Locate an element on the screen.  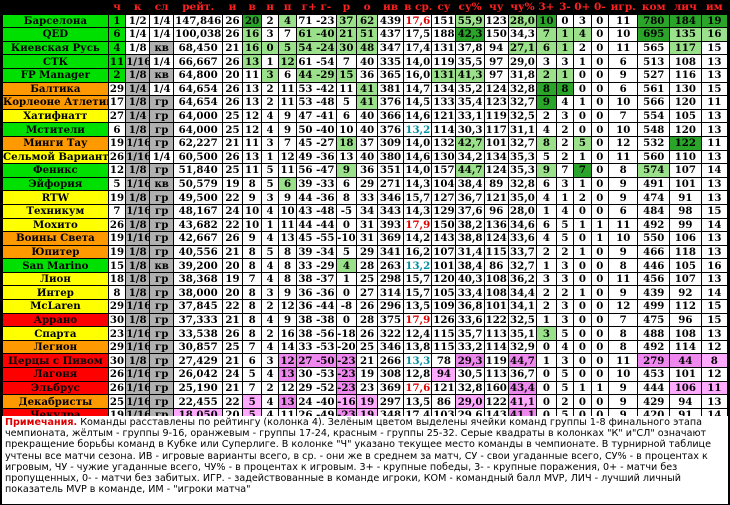
stat-cell: 346 is located at coordinates (390, 347).